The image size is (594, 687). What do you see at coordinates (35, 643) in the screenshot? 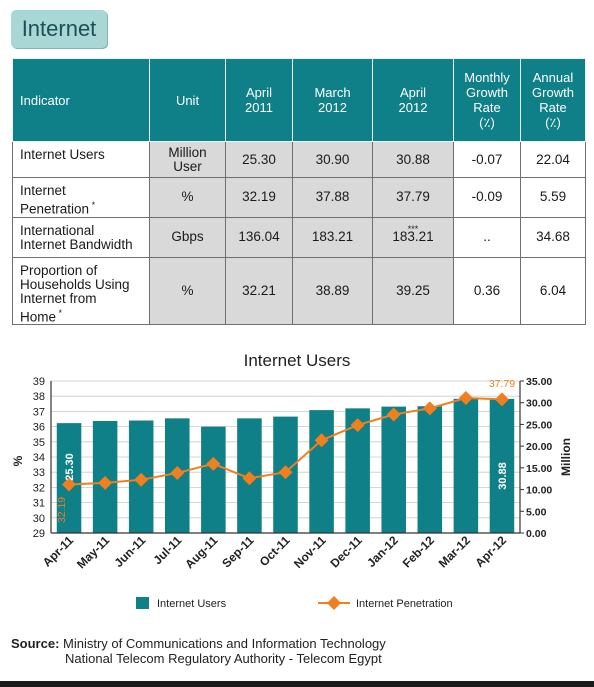
I see `source-label: Source:` at bounding box center [35, 643].